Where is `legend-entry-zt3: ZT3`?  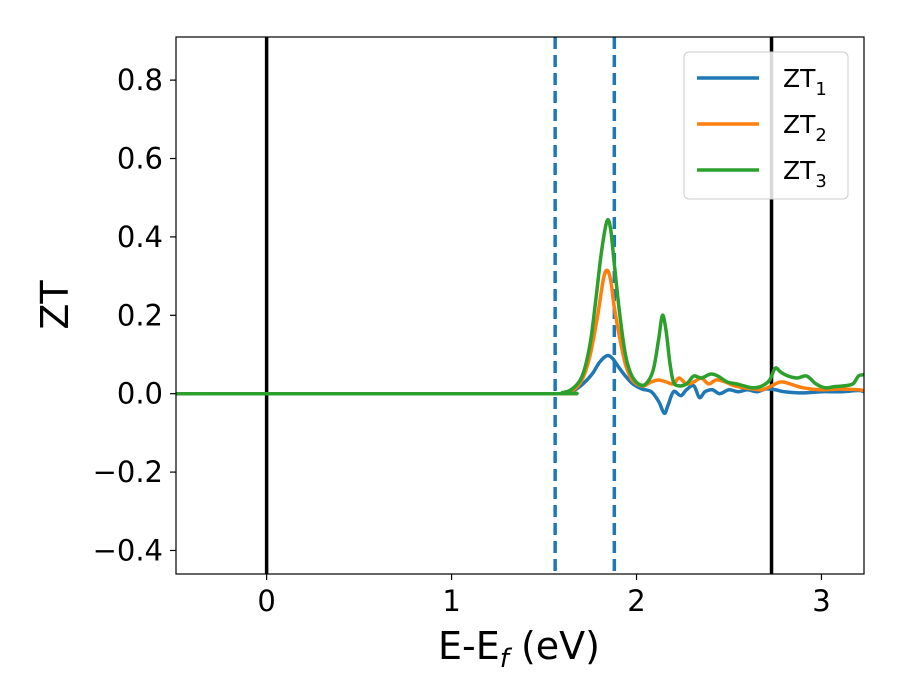
legend-entry-zt3: ZT3 is located at coordinates (805, 174).